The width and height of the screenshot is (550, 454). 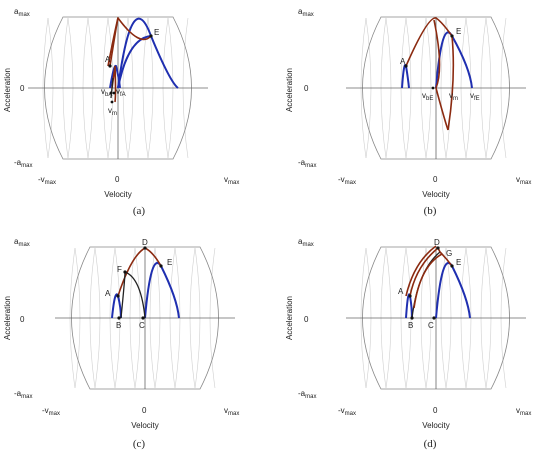 What do you see at coordinates (449, 253) in the screenshot?
I see `point-label-g: G` at bounding box center [449, 253].